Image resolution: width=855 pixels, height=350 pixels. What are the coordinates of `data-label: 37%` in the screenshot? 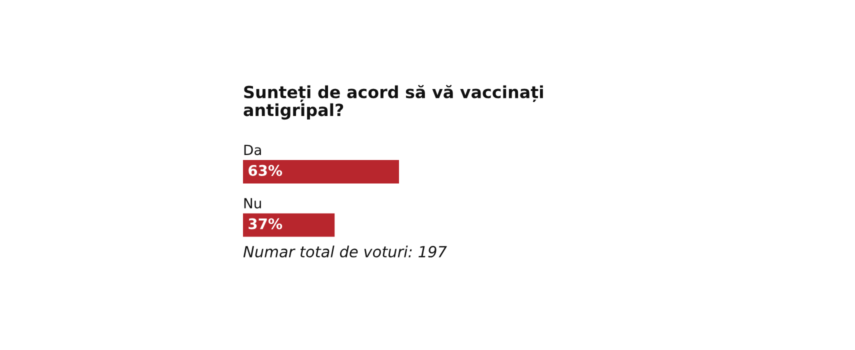 It's located at (265, 224).